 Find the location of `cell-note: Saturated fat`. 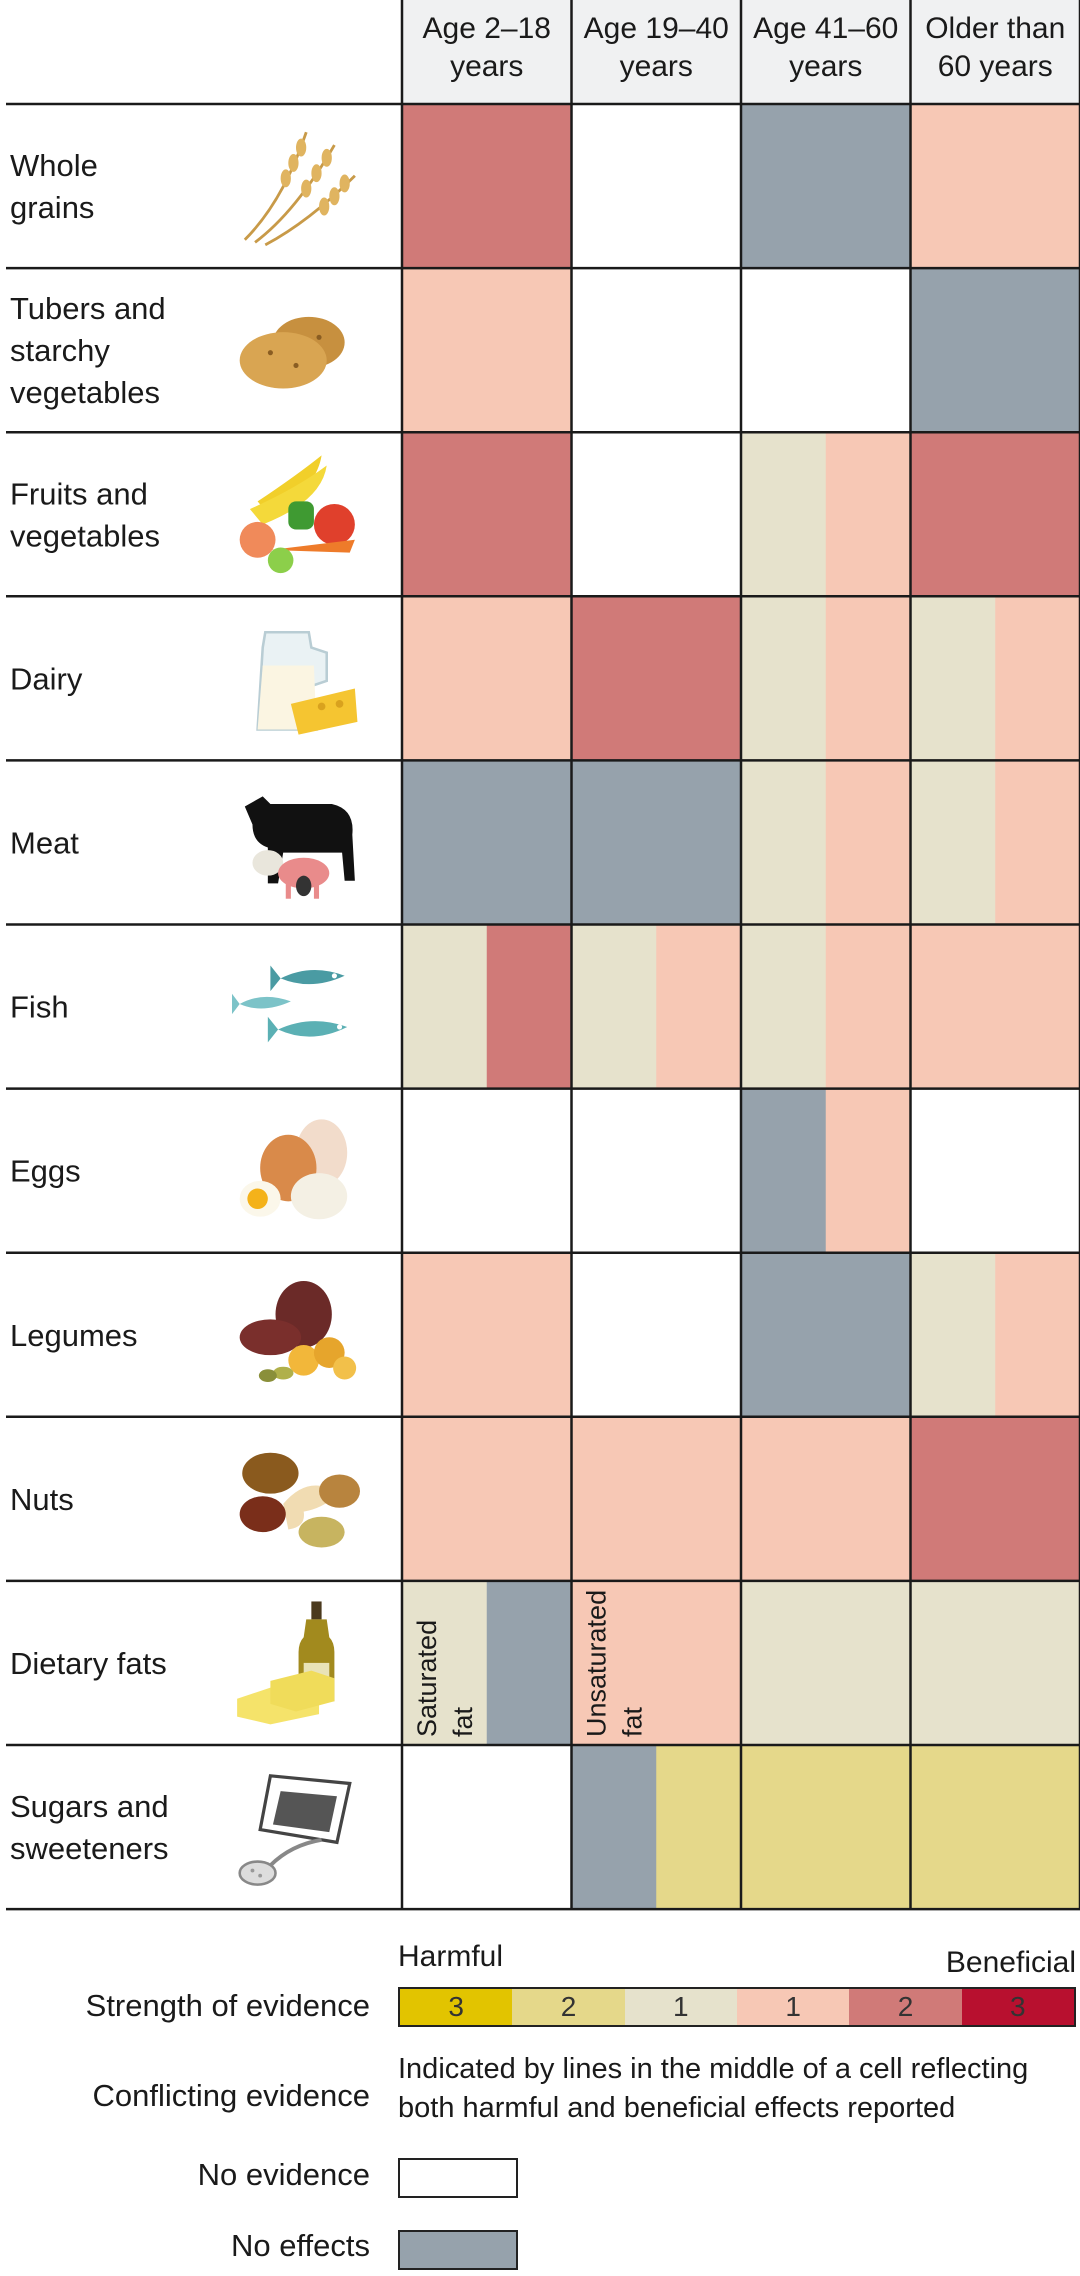

cell-note: Saturated fat is located at coordinates (445, 1678).